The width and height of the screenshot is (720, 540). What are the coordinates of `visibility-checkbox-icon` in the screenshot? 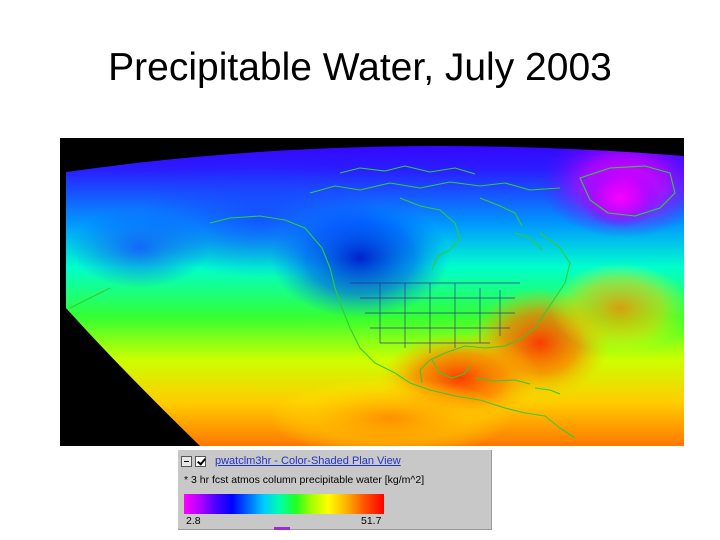 It's located at (200, 461).